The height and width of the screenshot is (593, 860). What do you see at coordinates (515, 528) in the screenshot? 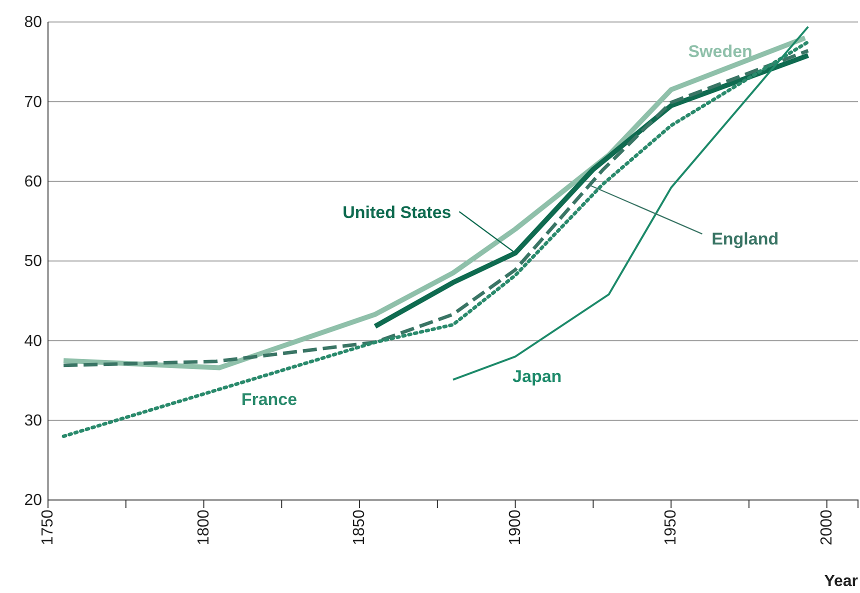
I see `x-tick-label: 1900` at bounding box center [515, 528].